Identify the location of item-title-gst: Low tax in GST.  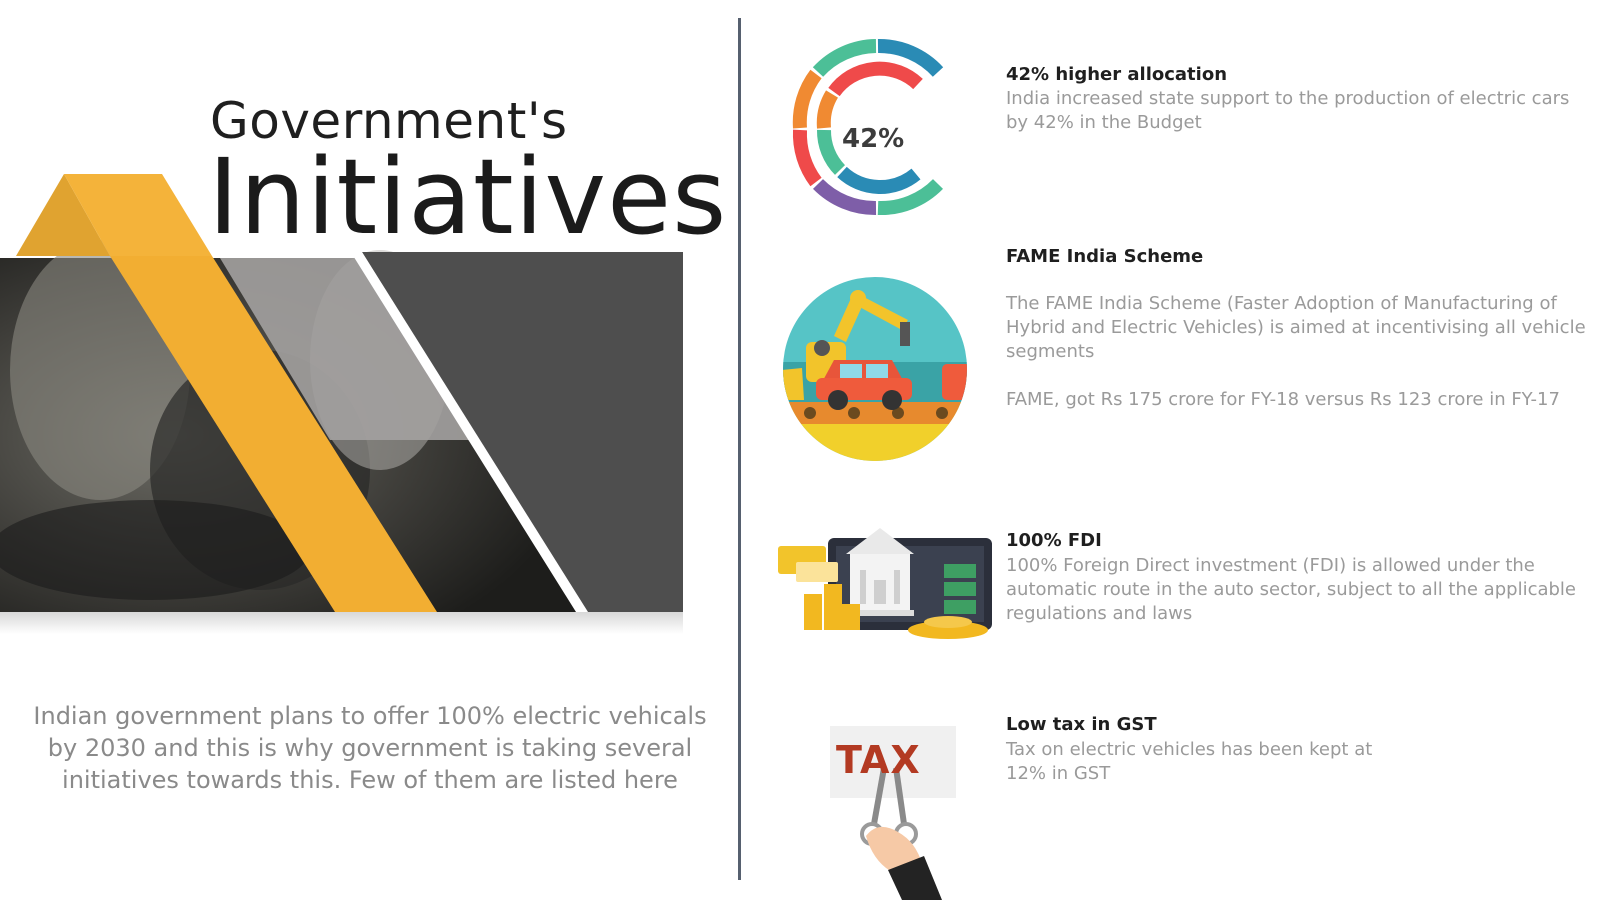
(1081, 724).